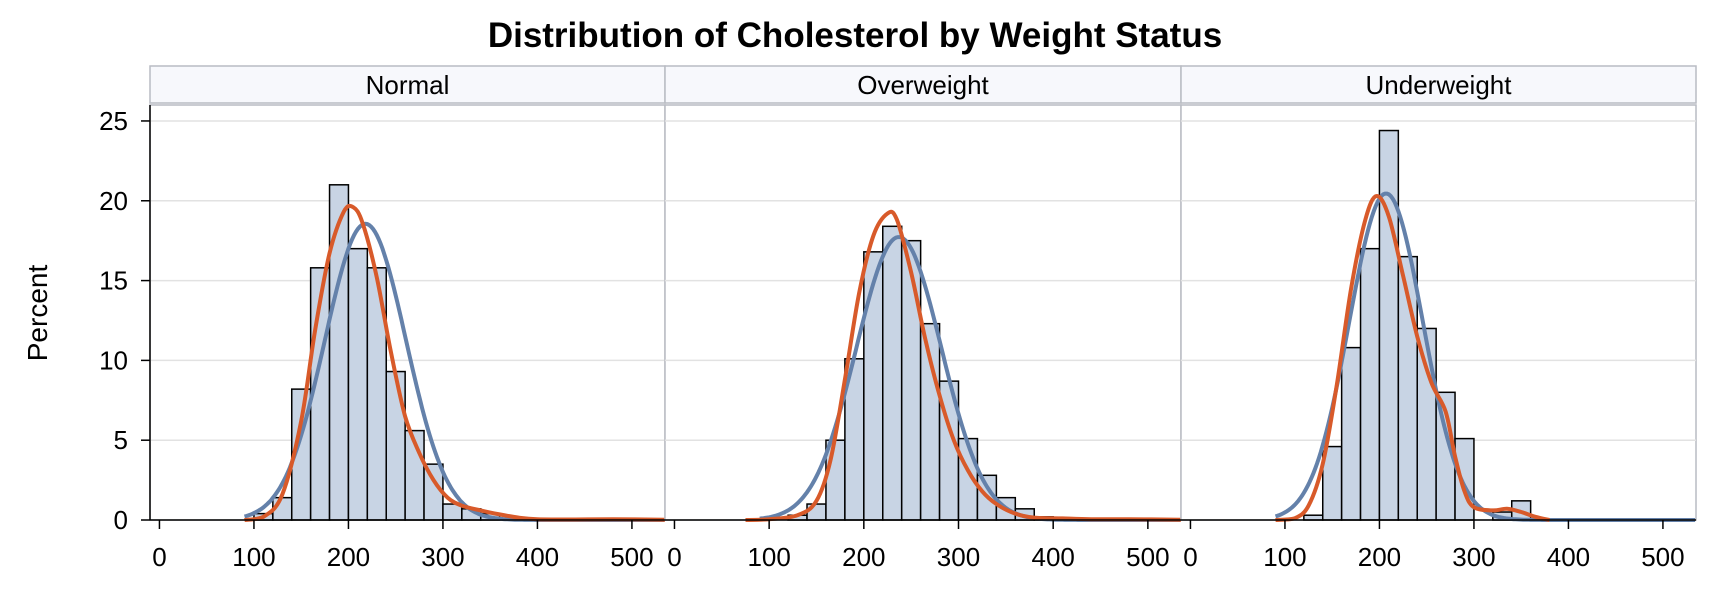 The height and width of the screenshot is (605, 1710). What do you see at coordinates (113, 281) in the screenshot?
I see `y-tick-label: 15` at bounding box center [113, 281].